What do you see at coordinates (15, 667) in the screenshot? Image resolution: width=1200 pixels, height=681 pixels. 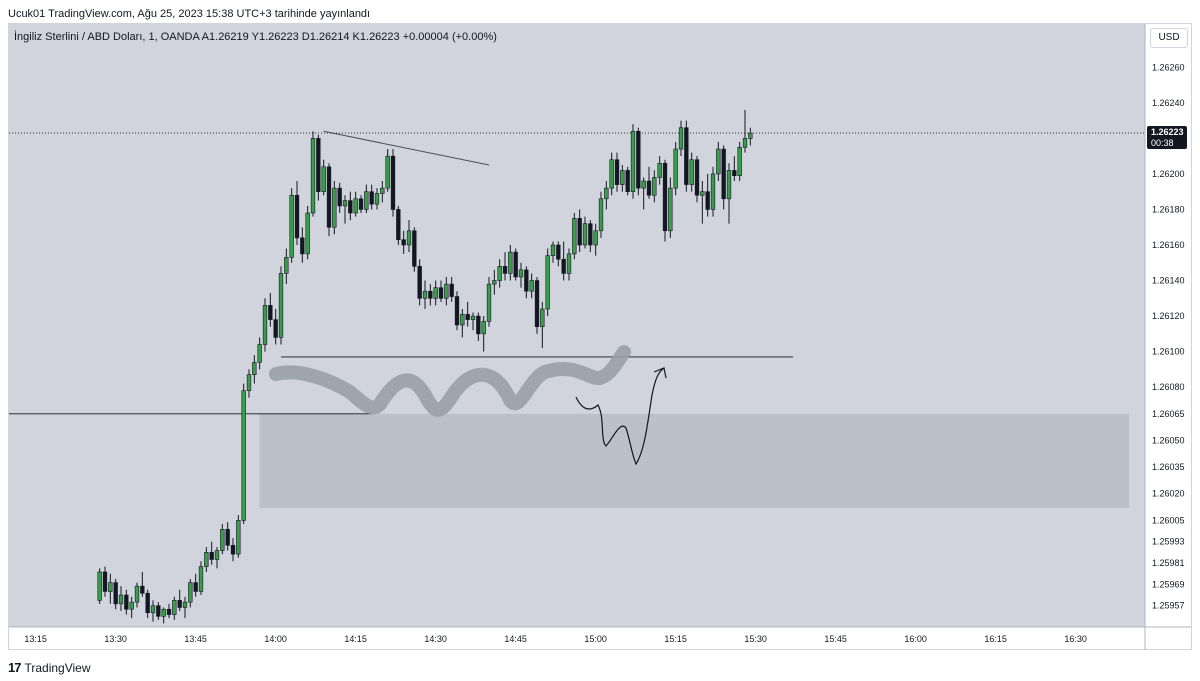 I see `tradingview-logo: 17` at bounding box center [15, 667].